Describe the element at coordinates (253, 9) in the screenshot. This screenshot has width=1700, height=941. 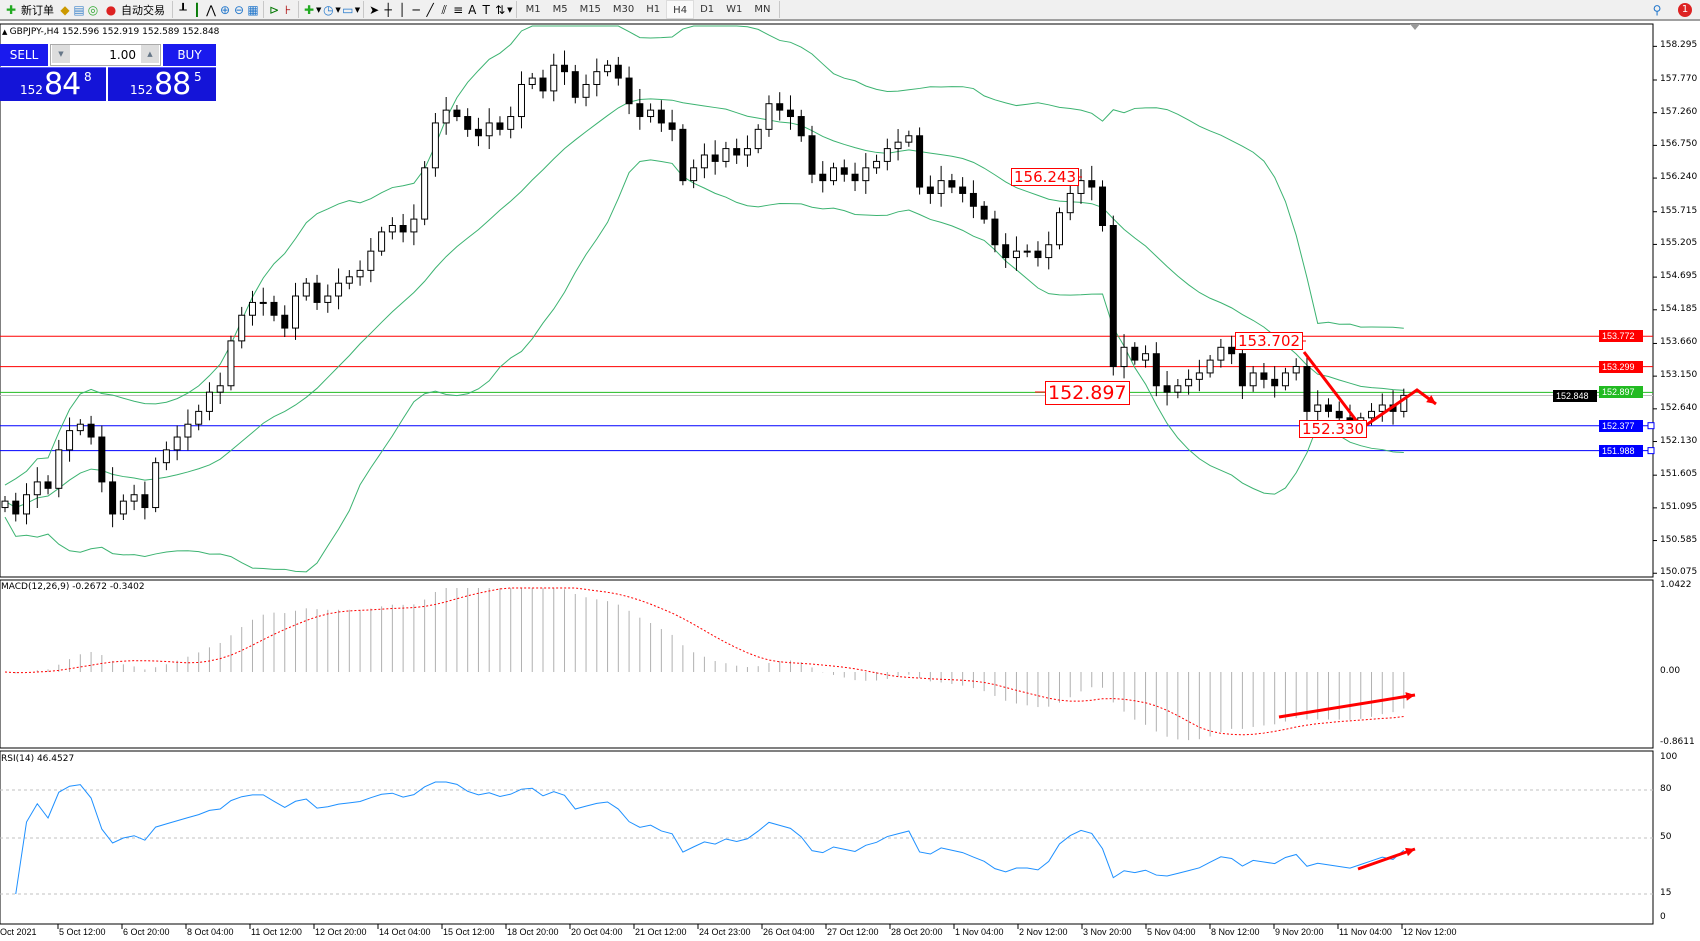
I see `tile-windows-icon: ▦` at that location.